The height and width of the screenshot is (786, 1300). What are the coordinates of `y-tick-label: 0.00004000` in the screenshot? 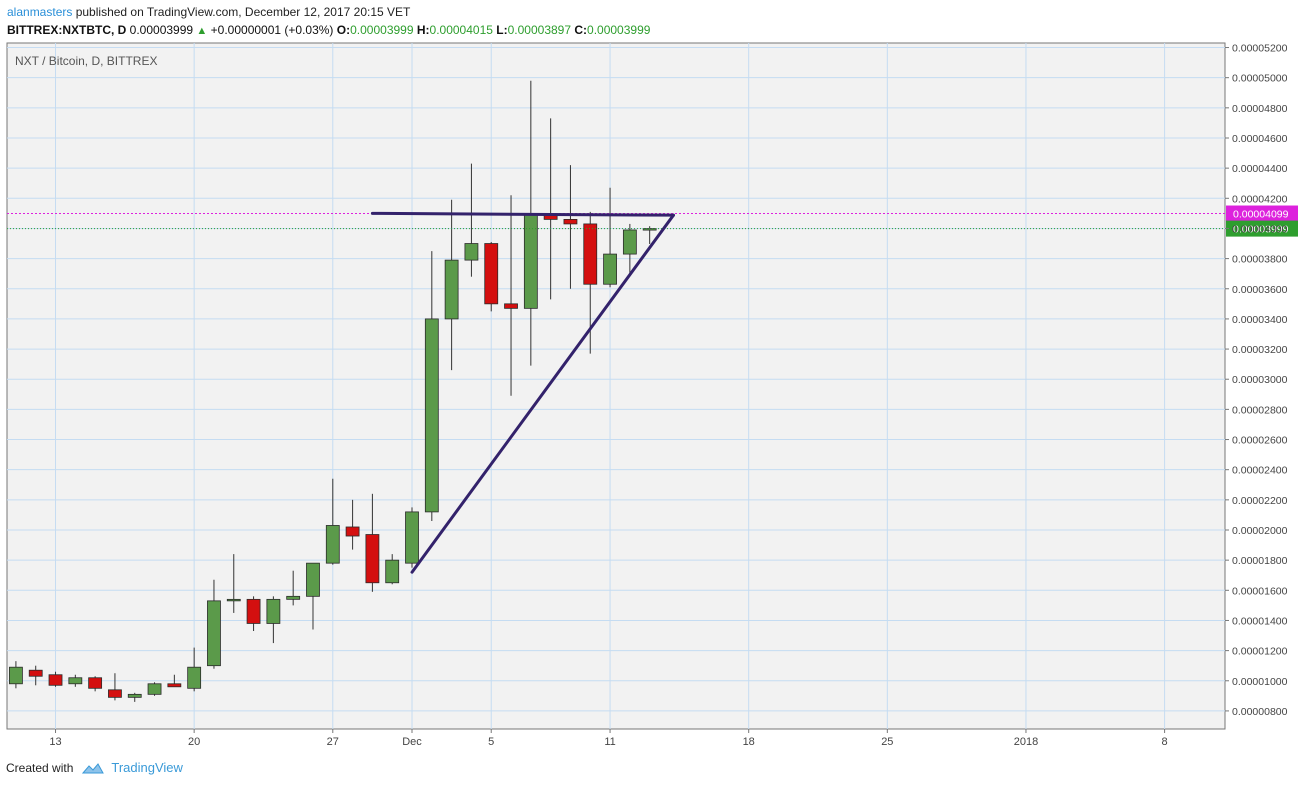 It's located at (1260, 229).